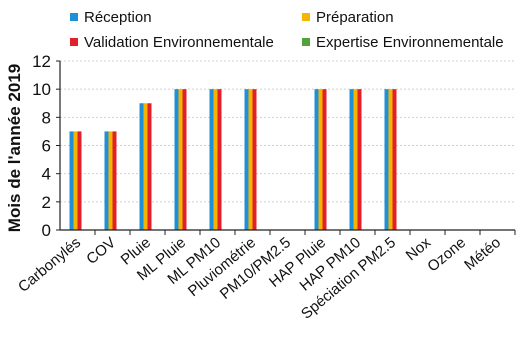  What do you see at coordinates (355, 17) in the screenshot?
I see `legend-label: Préparation` at bounding box center [355, 17].